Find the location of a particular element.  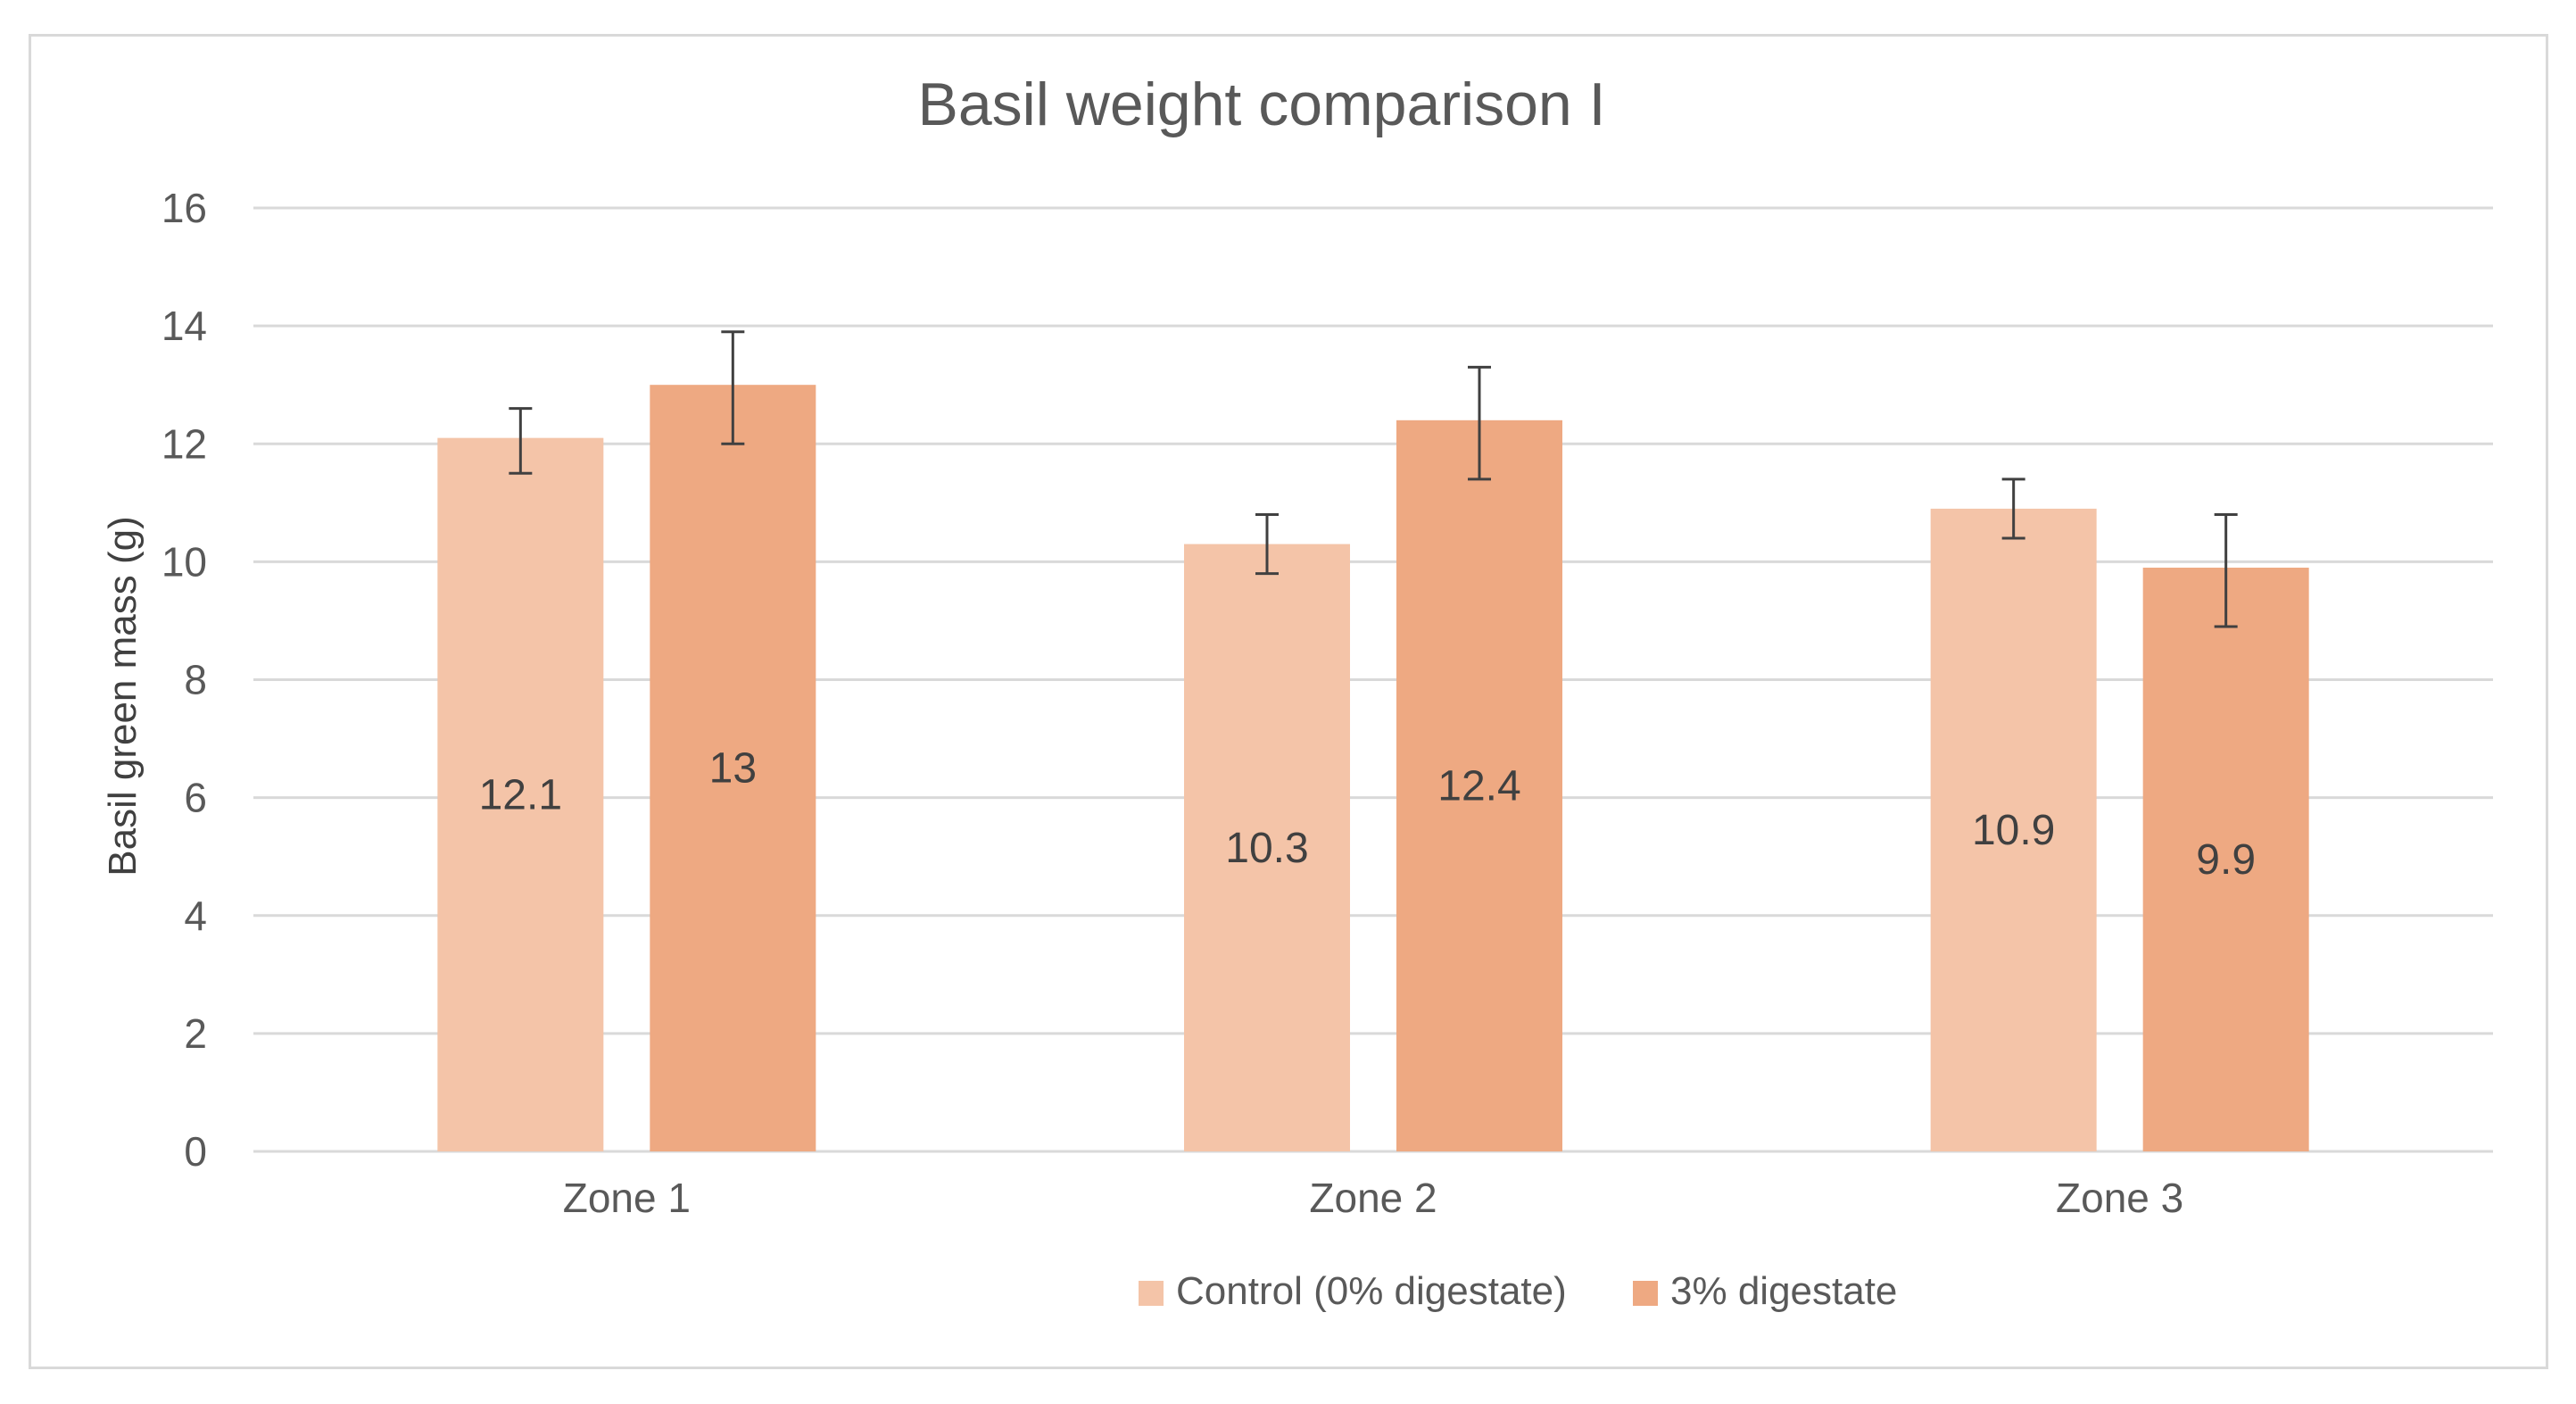

x-category-label: Zone 2 is located at coordinates (1373, 1198).